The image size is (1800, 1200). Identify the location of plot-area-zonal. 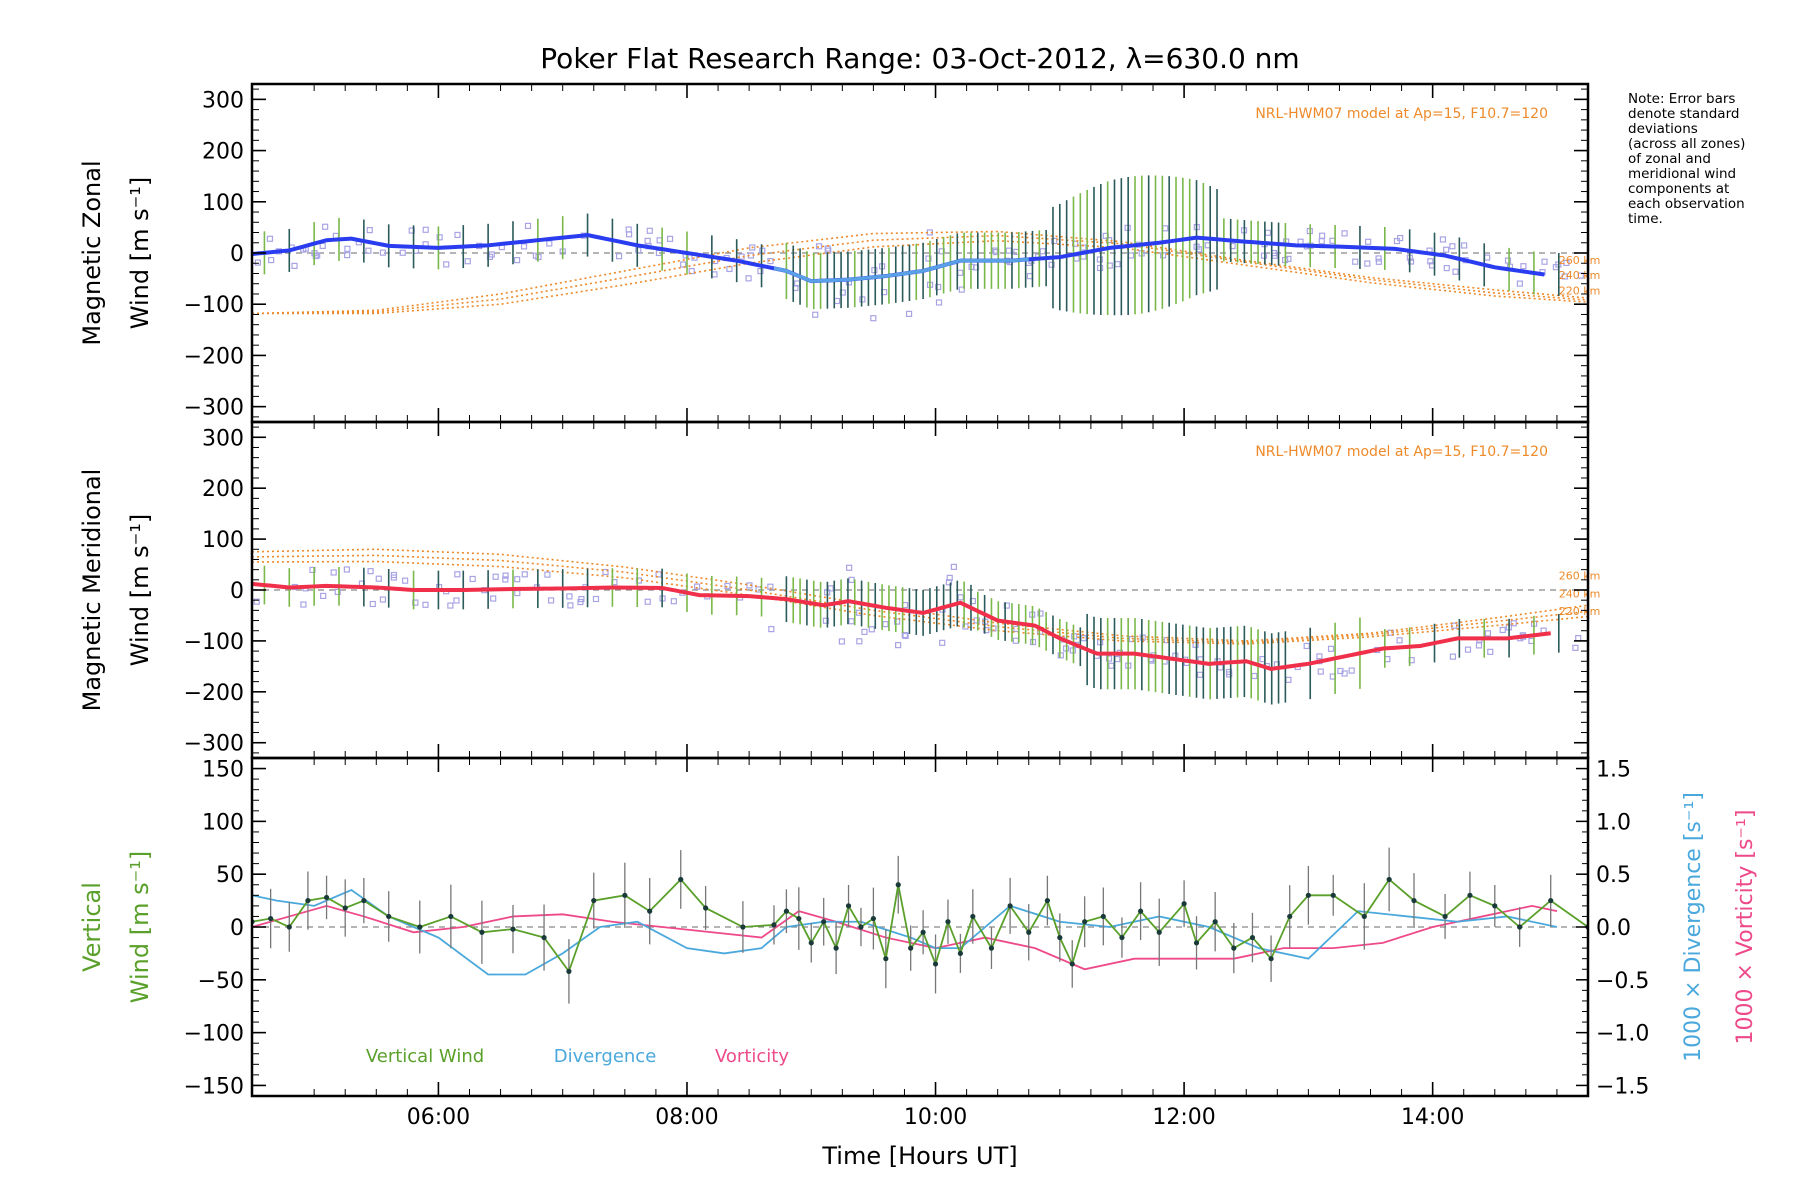
(920, 248).